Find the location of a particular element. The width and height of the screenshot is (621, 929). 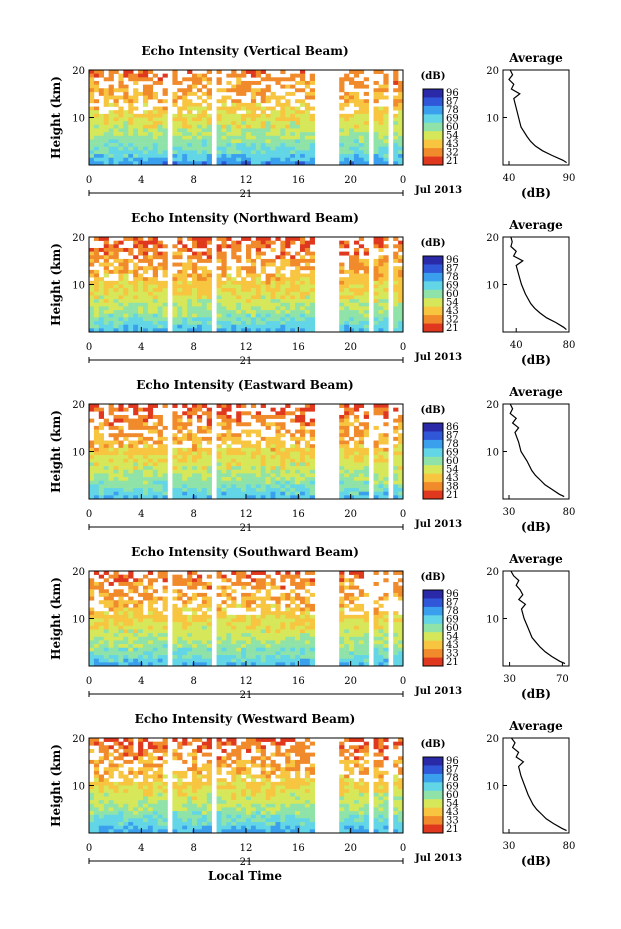

x-tick-label: 16 is located at coordinates (298, 681).